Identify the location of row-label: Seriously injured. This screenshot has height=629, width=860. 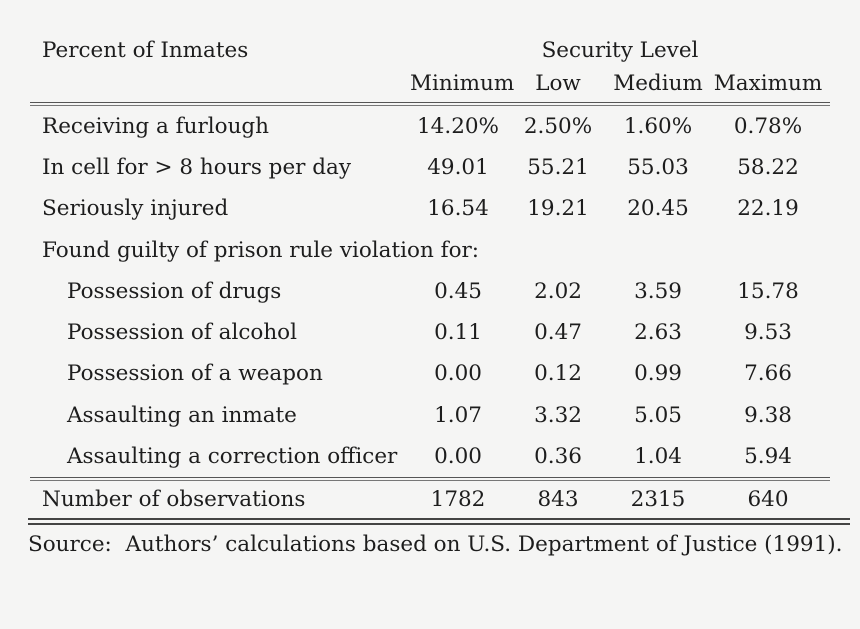
(135, 209).